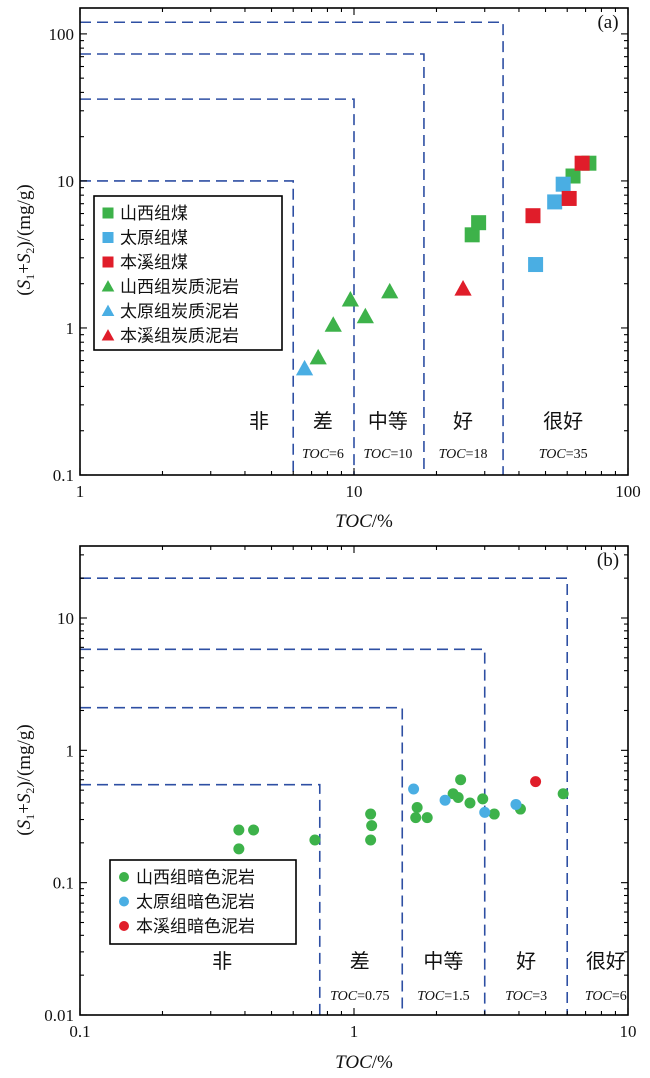 The height and width of the screenshot is (1078, 650). Describe the element at coordinates (154, 238) in the screenshot. I see `legend-label: 太原组煤` at that location.